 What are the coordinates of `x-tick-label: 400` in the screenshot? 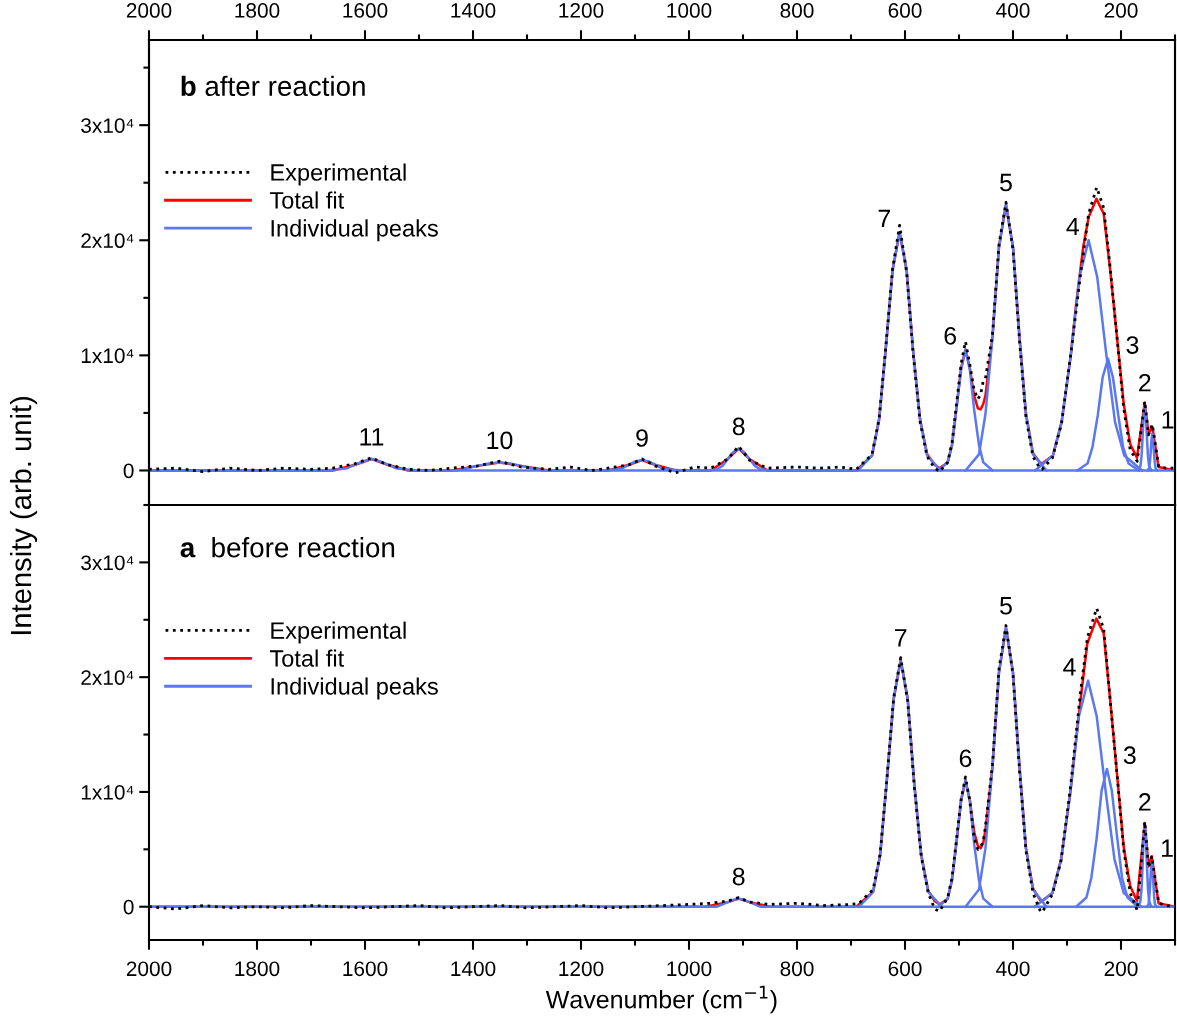 It's located at (1013, 969).